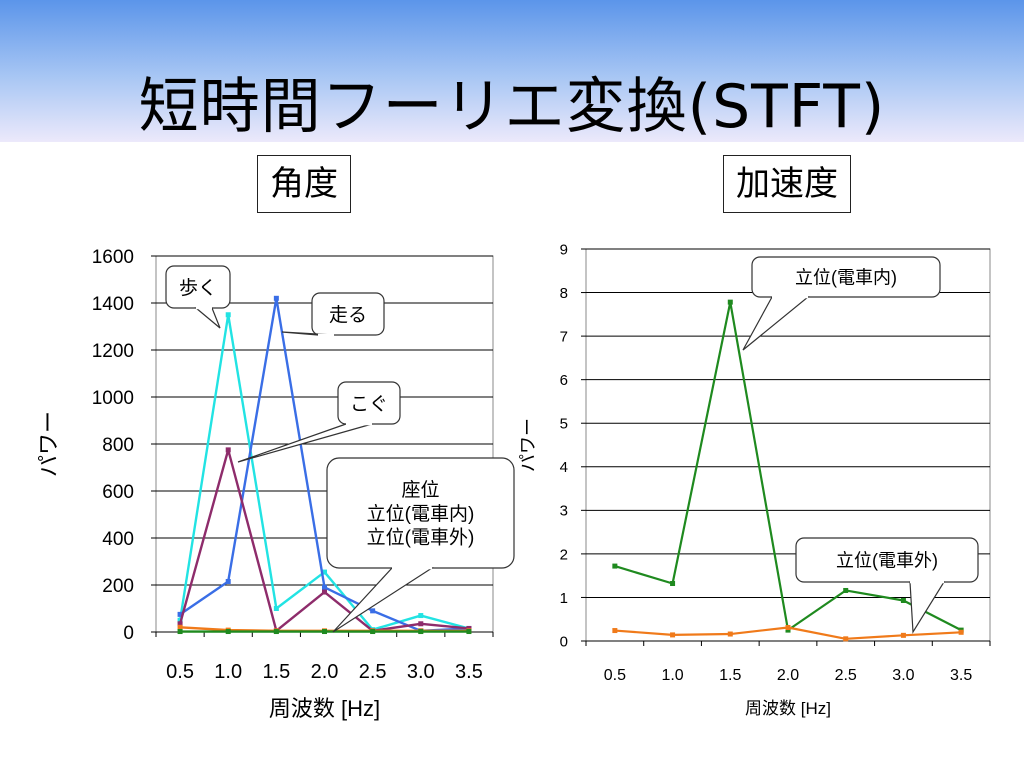  I want to click on y-tick-label: 2, so click(564, 554).